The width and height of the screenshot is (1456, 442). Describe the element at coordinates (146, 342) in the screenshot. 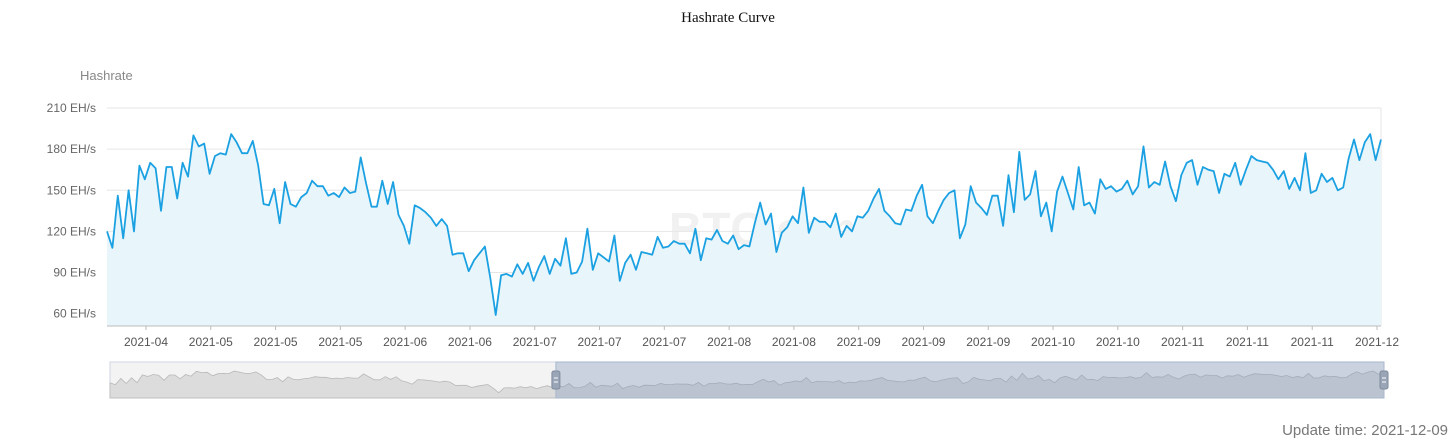

I see `x-tick-label: 2021-04` at that location.